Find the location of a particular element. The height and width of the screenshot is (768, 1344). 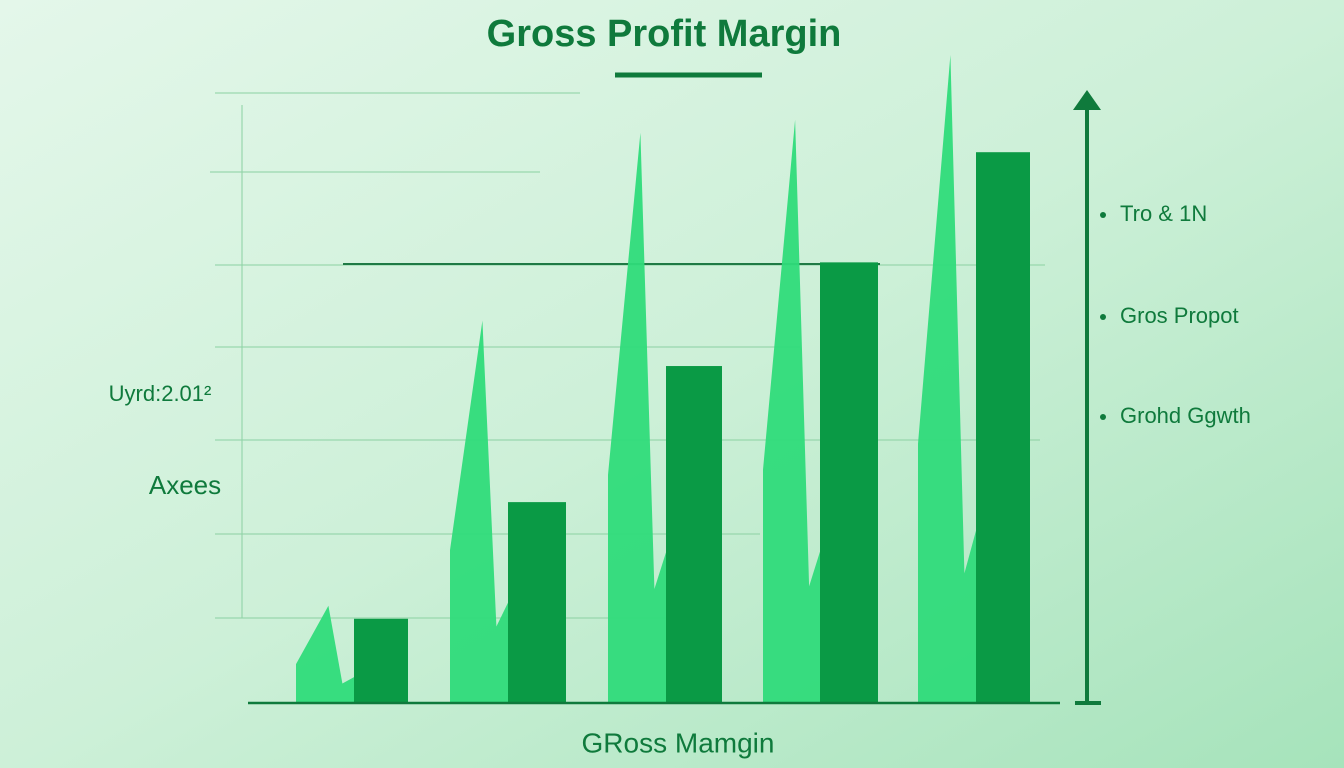

y-axis-label: Axees is located at coordinates (185, 485).